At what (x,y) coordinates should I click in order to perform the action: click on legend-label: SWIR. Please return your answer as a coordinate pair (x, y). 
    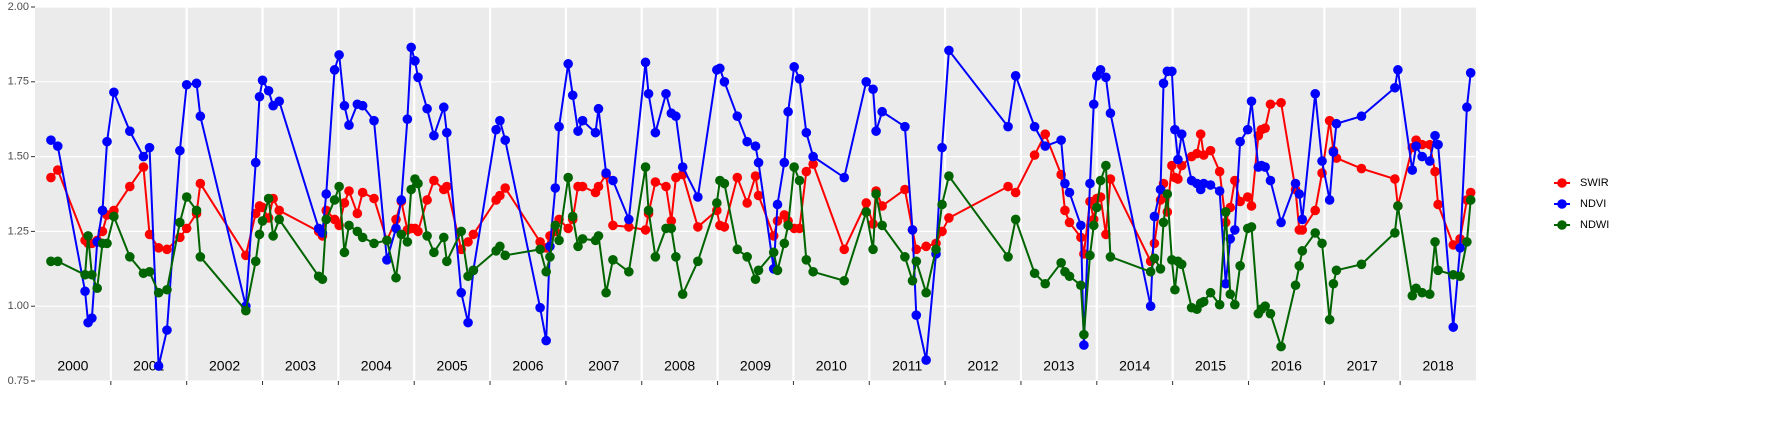
    Looking at the image, I should click on (1594, 183).